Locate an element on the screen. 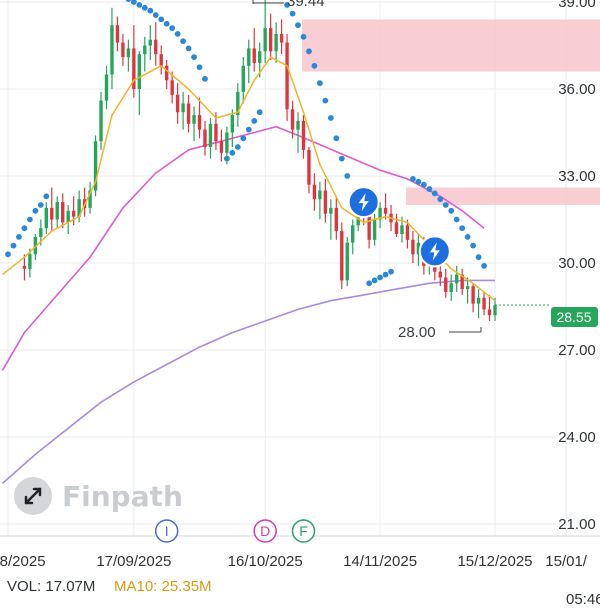 Image resolution: width=600 pixels, height=608 pixels. brand-name: Finpath is located at coordinates (122, 496).